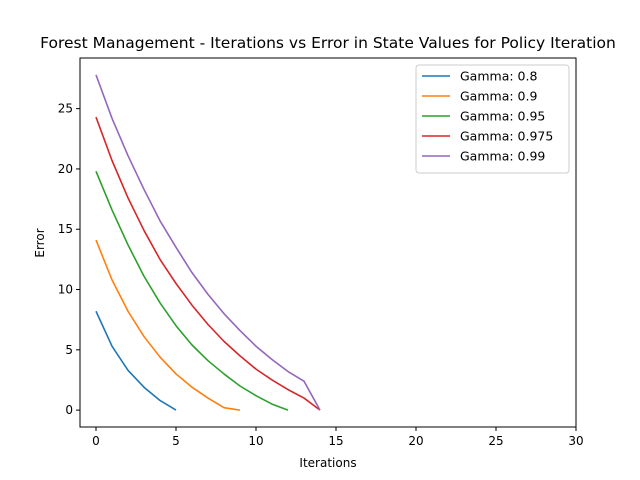 This screenshot has width=640, height=480. I want to click on x-tick-label: 20, so click(415, 441).